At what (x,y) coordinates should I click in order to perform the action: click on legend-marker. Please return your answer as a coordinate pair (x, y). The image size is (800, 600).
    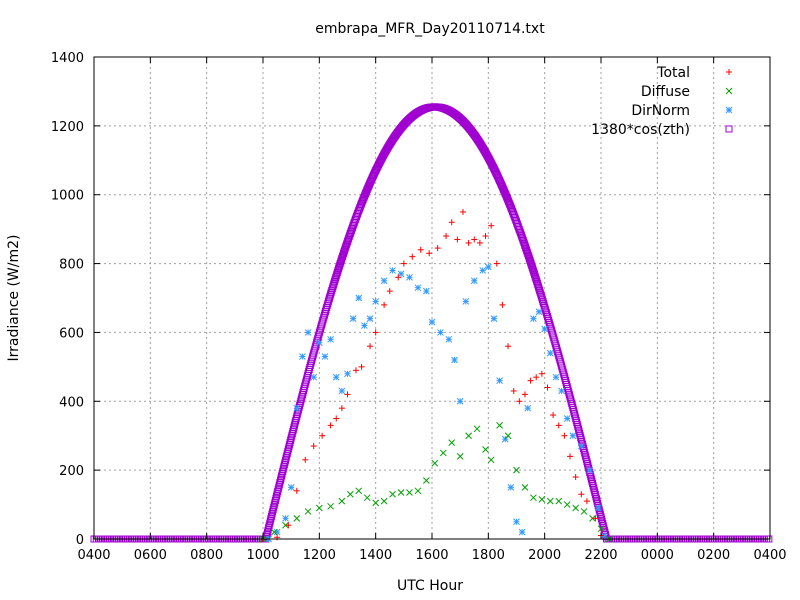
    Looking at the image, I should click on (729, 129).